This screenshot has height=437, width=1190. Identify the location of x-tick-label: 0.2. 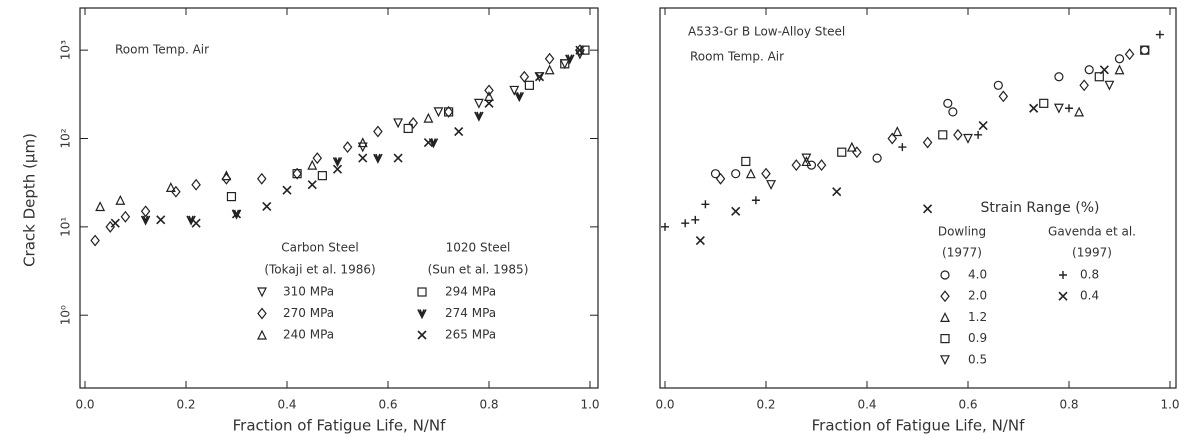
(185, 405).